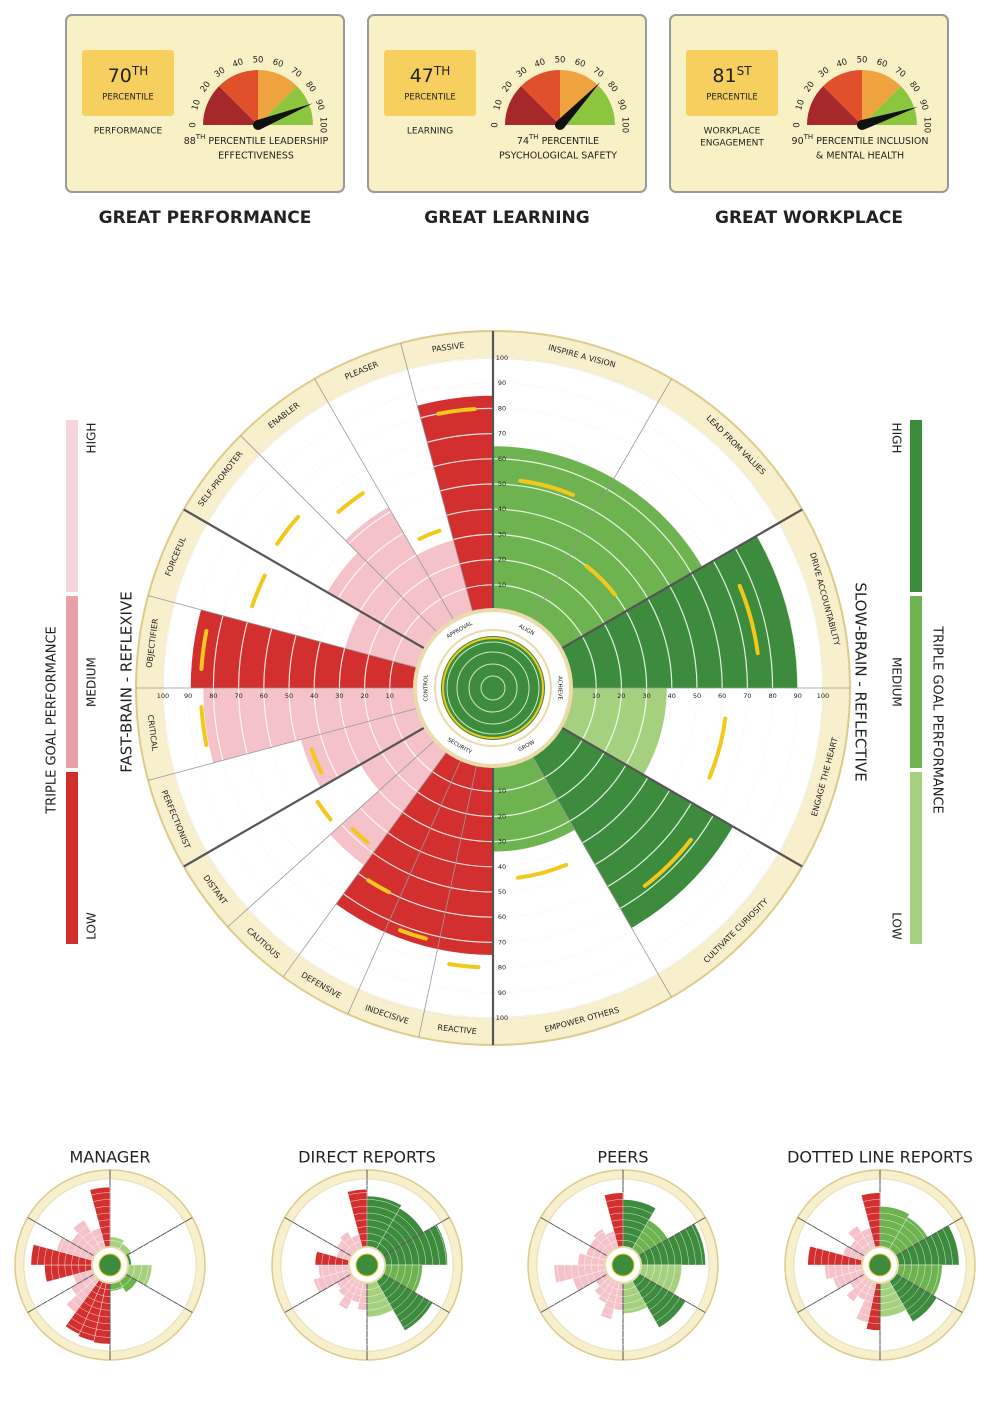 This screenshot has width=1000, height=1419. I want to click on gauge-value: 88, so click(190, 141).